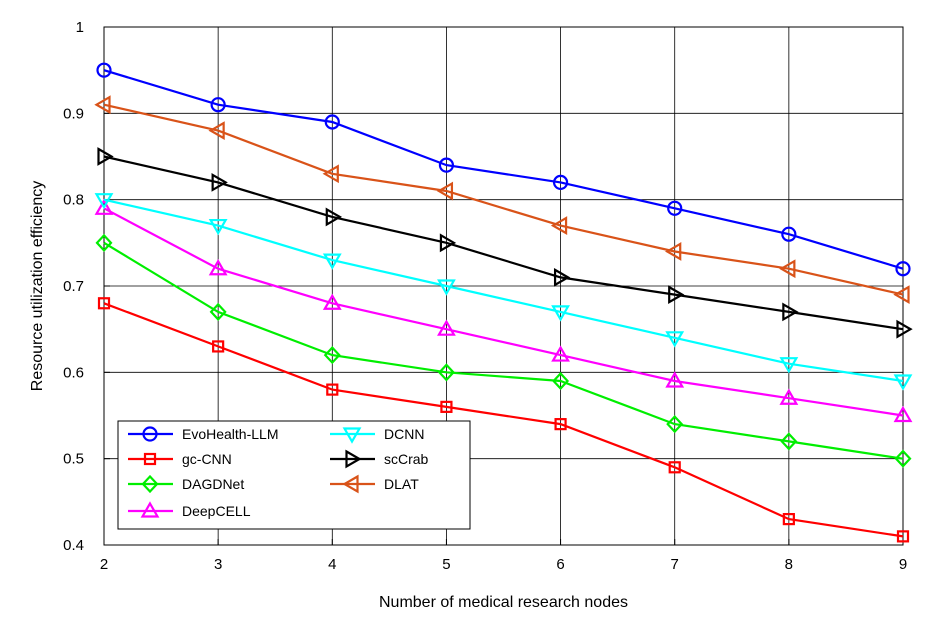 The image size is (938, 626). I want to click on legend-item-dcnn: DCNN, so click(377, 435).